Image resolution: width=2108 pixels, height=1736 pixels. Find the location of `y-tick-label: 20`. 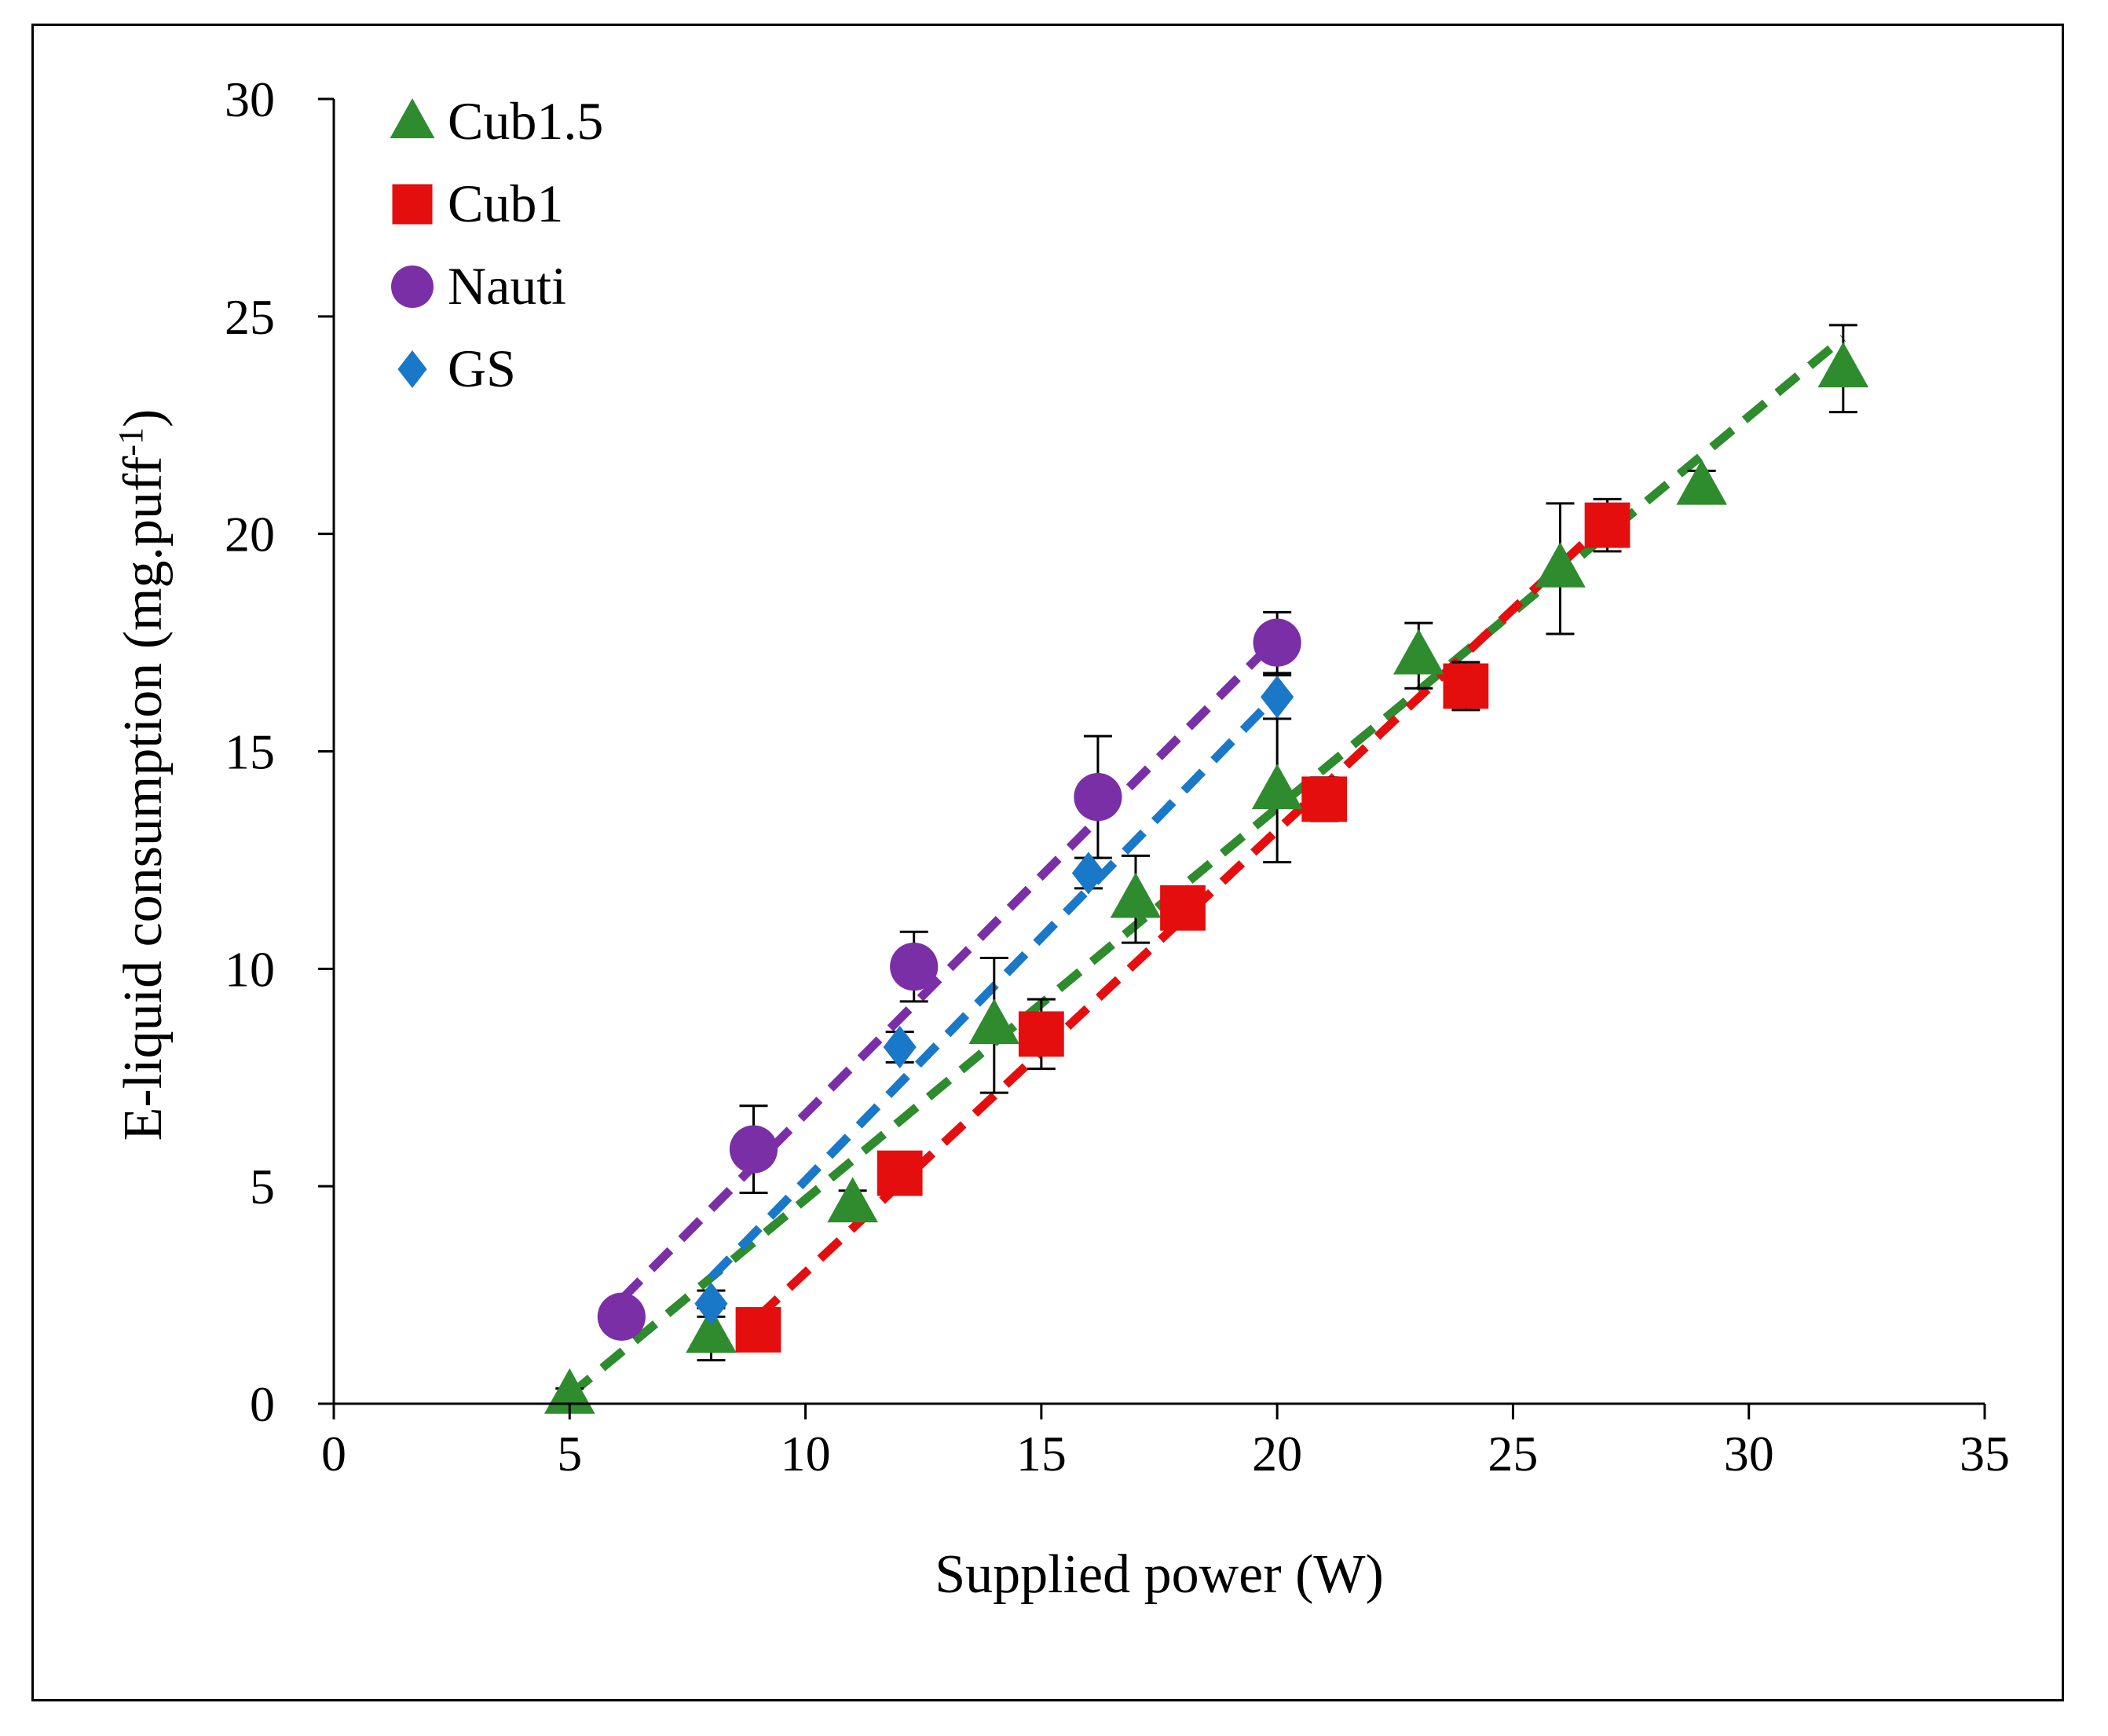

y-tick-label: 20 is located at coordinates (250, 534).